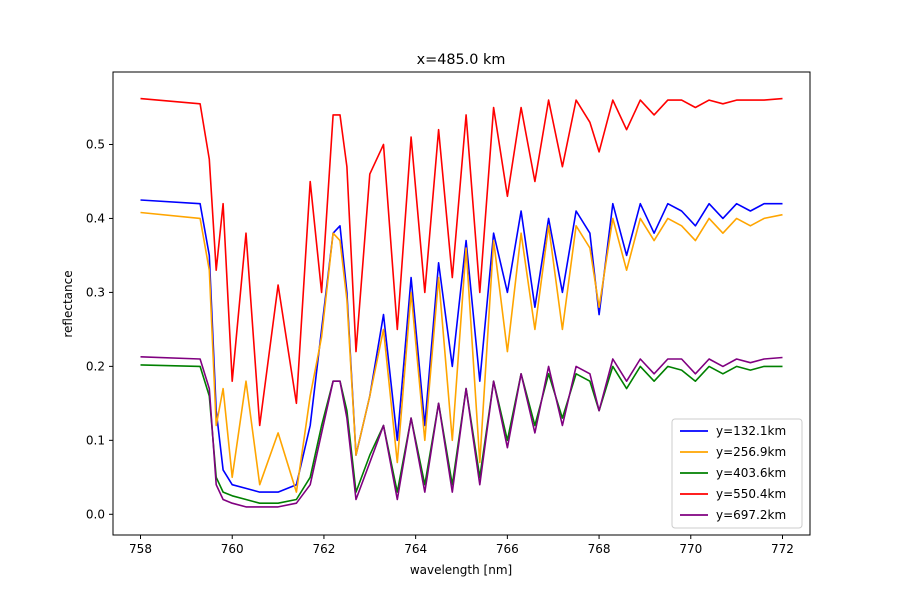  What do you see at coordinates (751, 515) in the screenshot?
I see `legend-label-5: y=697.2km` at bounding box center [751, 515].